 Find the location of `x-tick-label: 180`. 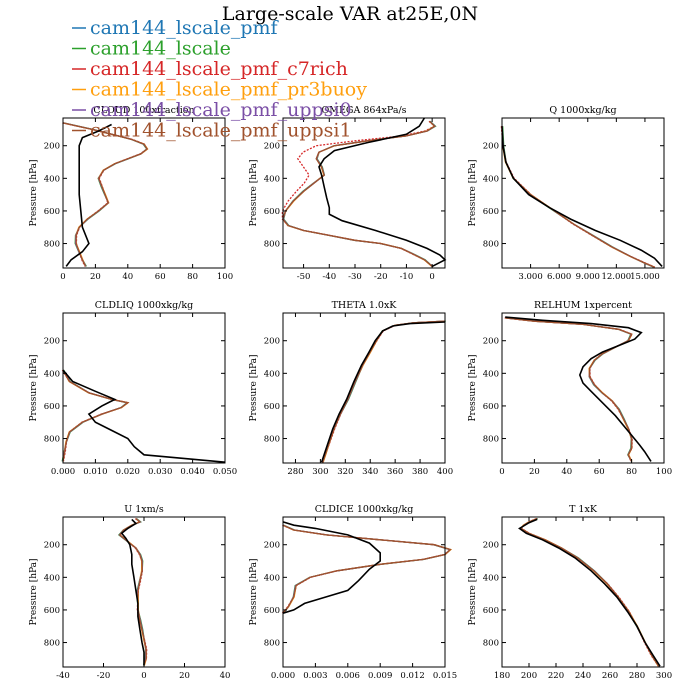

x-tick-label: 180 is located at coordinates (502, 676).